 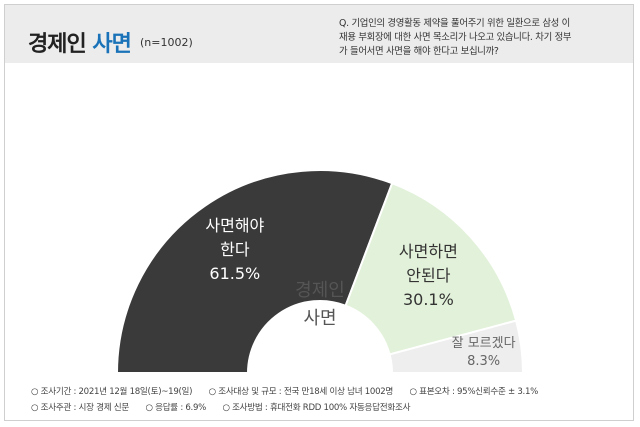 What do you see at coordinates (419, 51) in the screenshot?
I see `question-line: 가 들어서면 사면을 해야 한다고 보십니까?` at bounding box center [419, 51].